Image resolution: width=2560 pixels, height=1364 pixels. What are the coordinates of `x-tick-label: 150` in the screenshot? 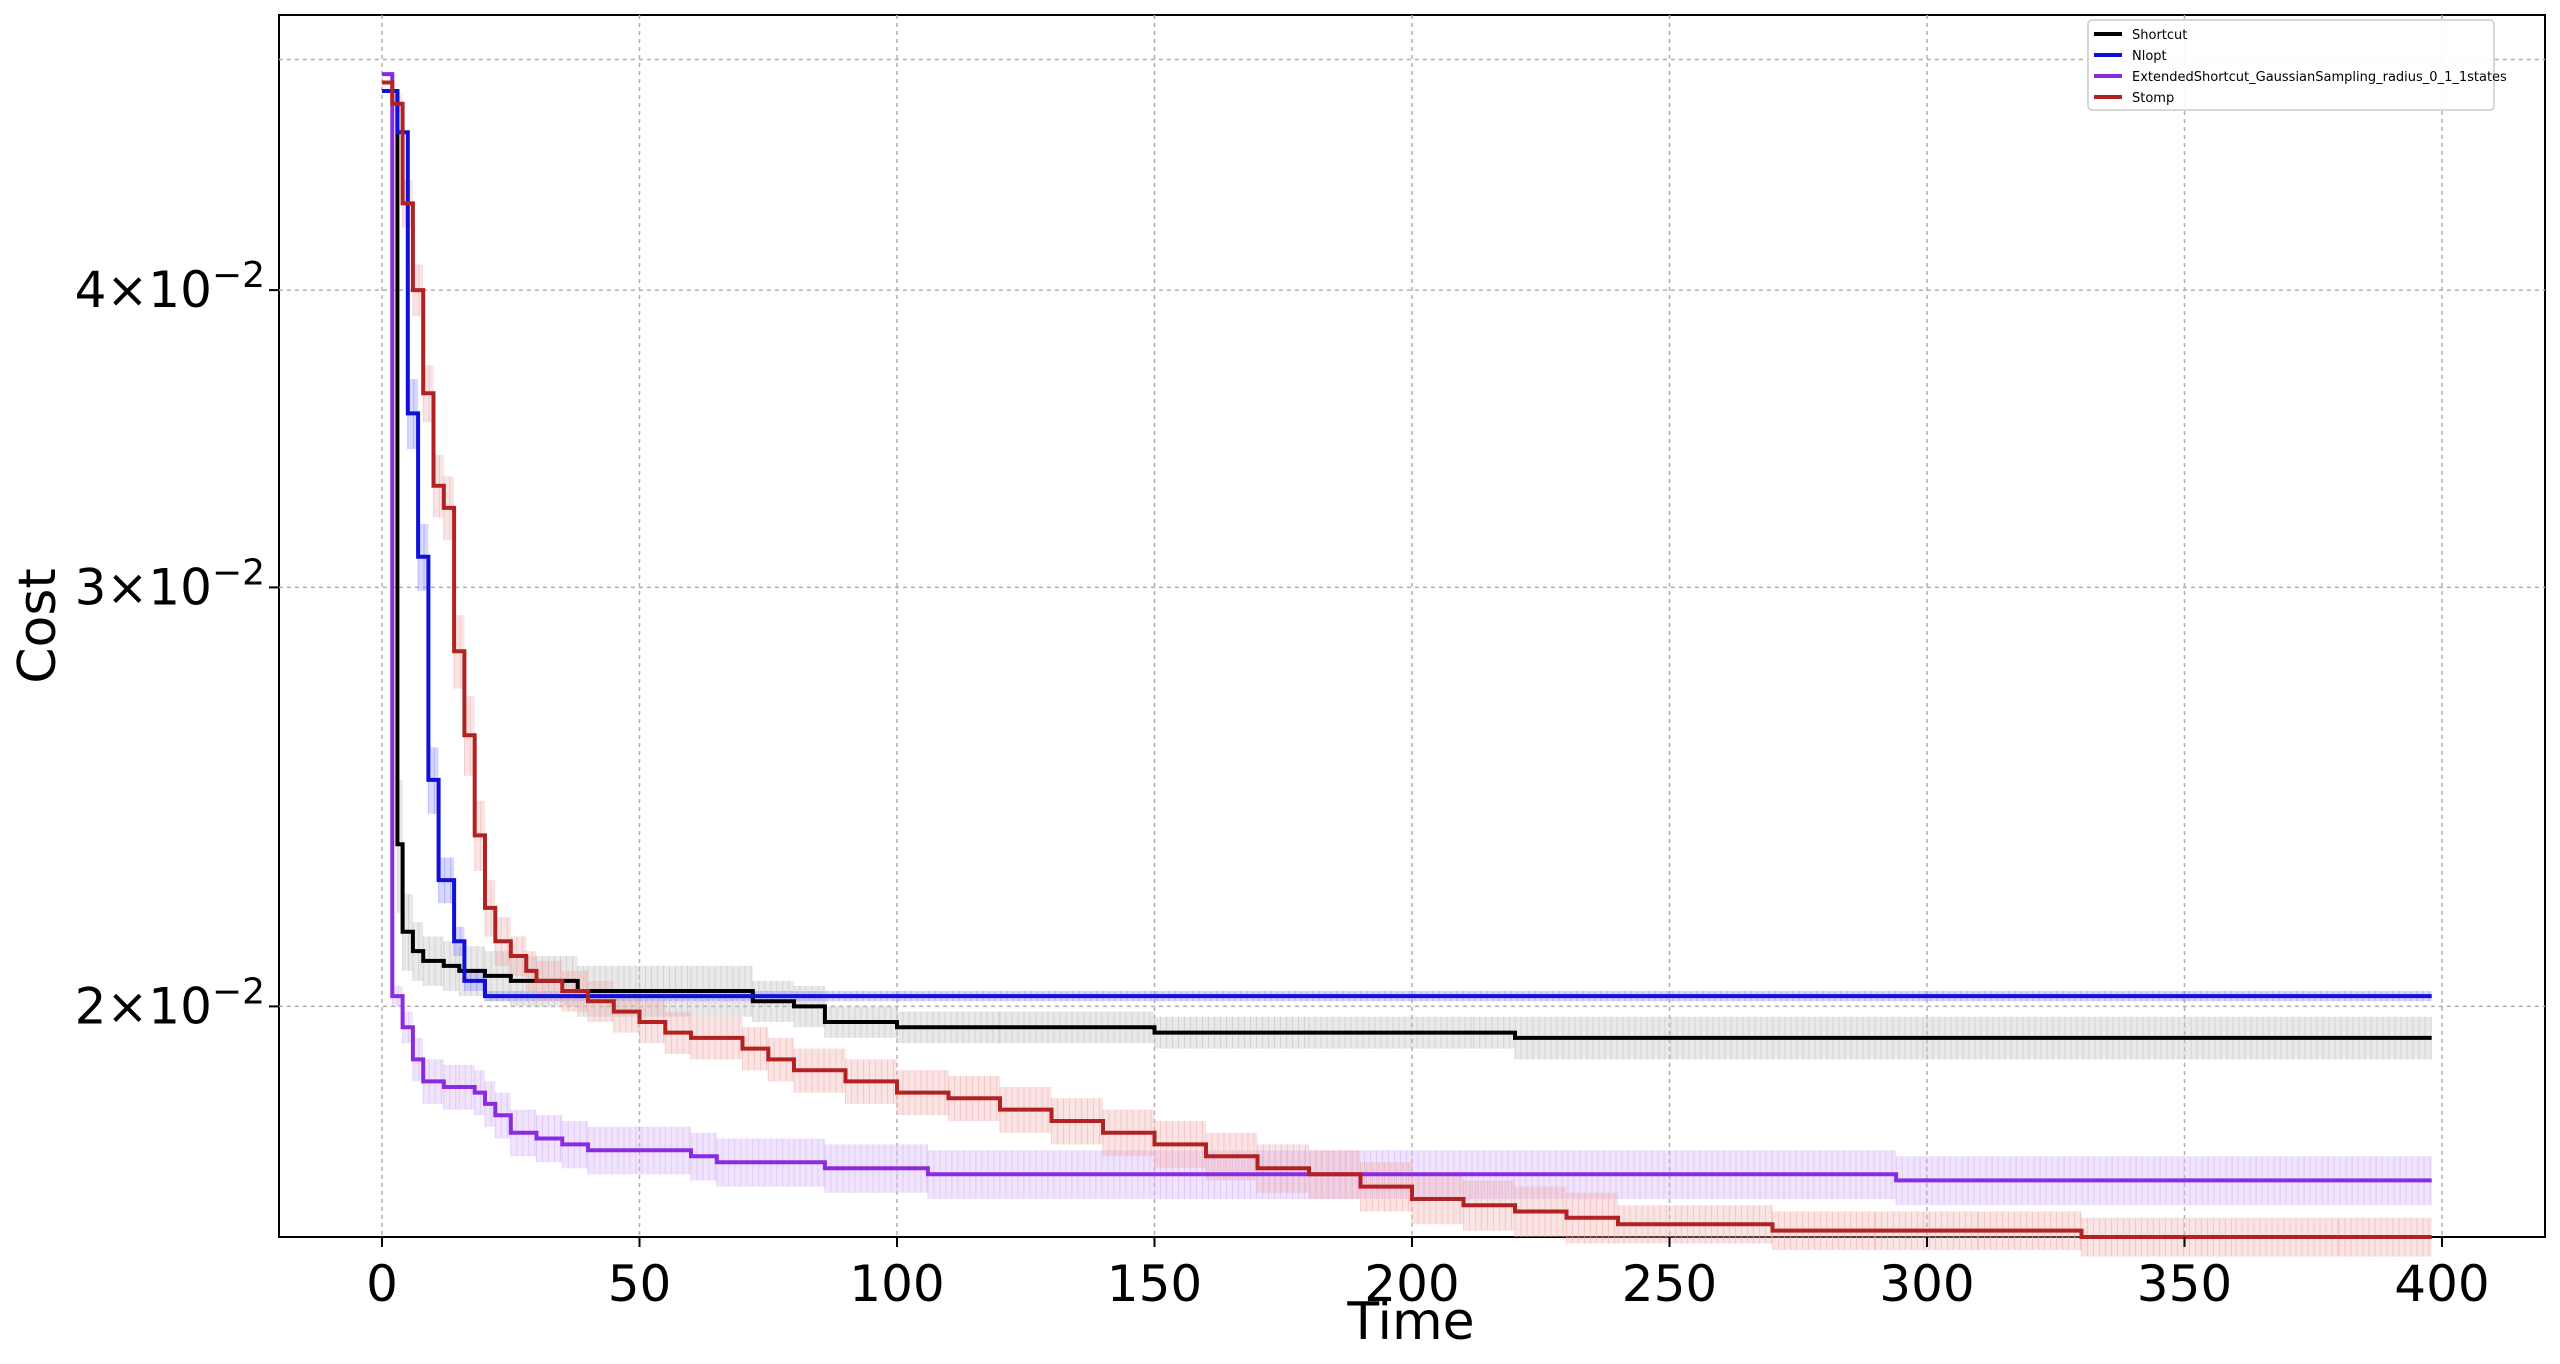 It's located at (1154, 1284).